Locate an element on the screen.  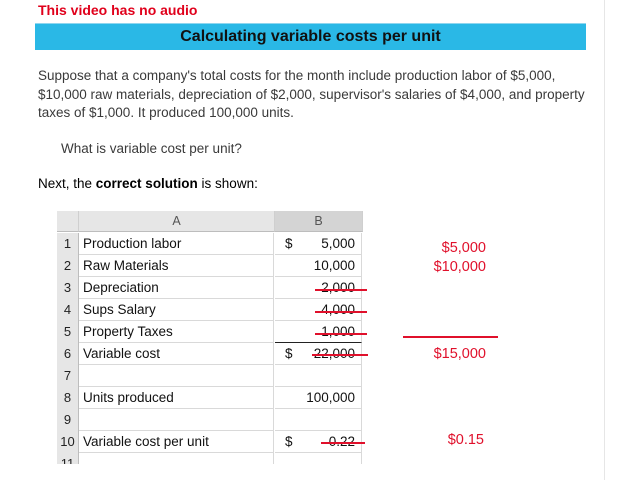
cell-label: Sups Salary is located at coordinates (176, 310).